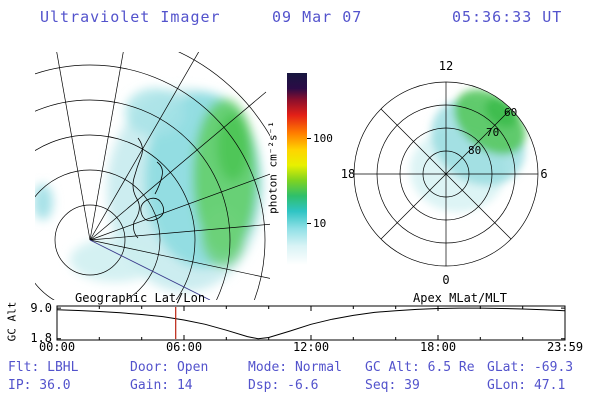  I want to click on terminator-line, so click(150, 269).